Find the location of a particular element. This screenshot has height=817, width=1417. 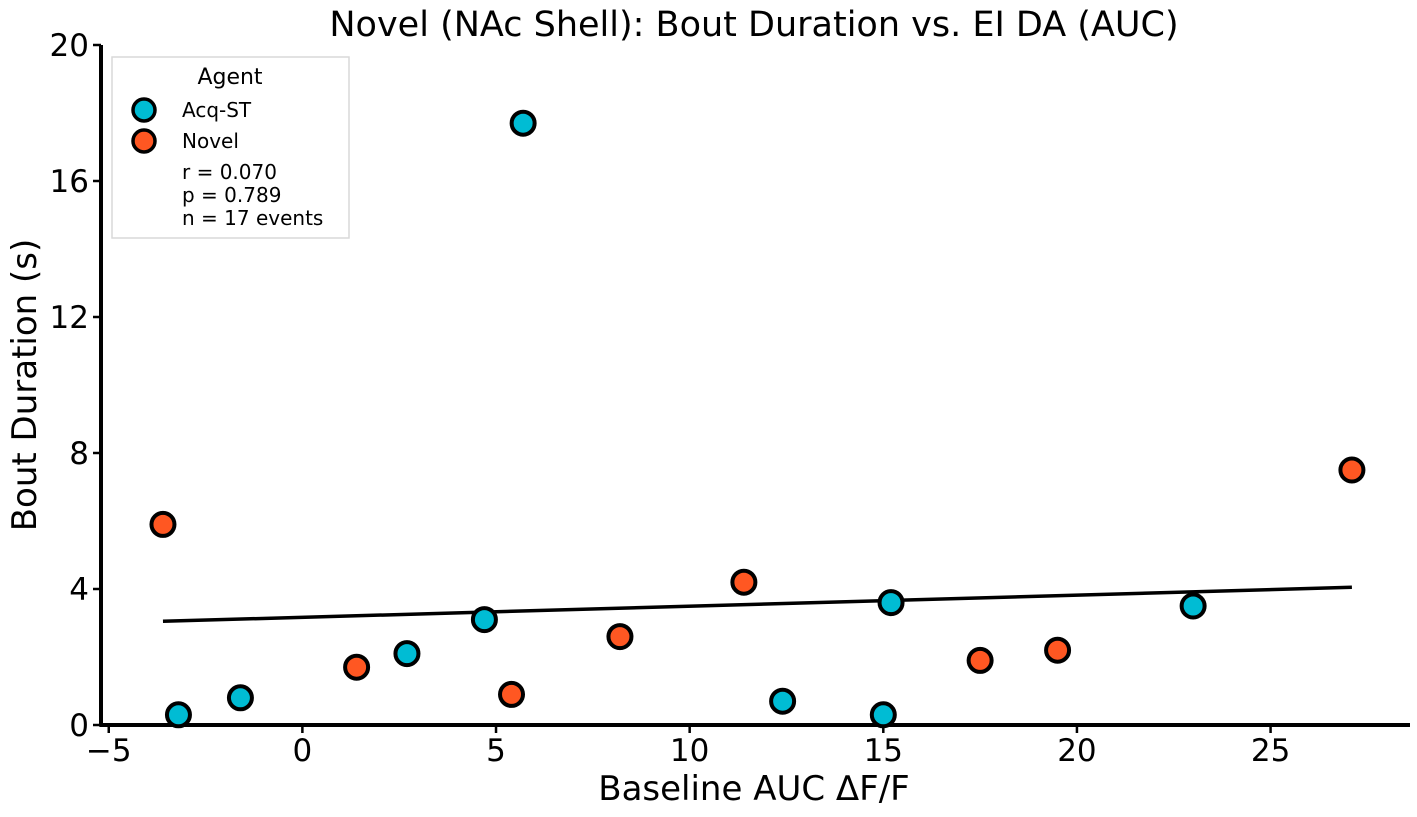

y-axis-label: Bout Duration (s) is located at coordinates (25, 385).